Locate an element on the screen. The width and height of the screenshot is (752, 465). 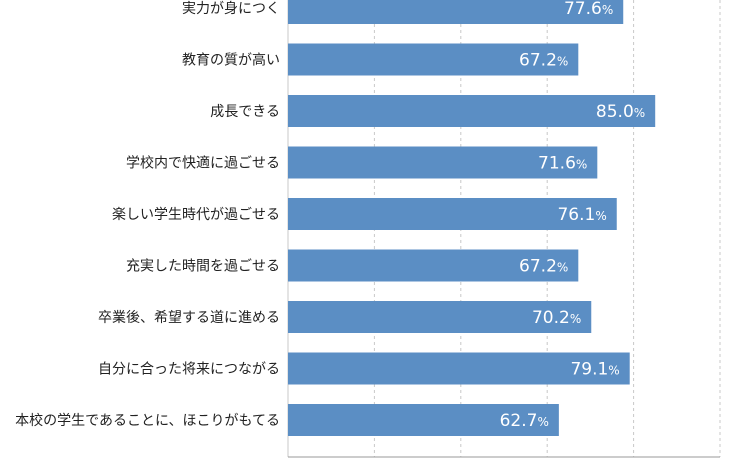
value-number: 77.6 is located at coordinates (583, 9).